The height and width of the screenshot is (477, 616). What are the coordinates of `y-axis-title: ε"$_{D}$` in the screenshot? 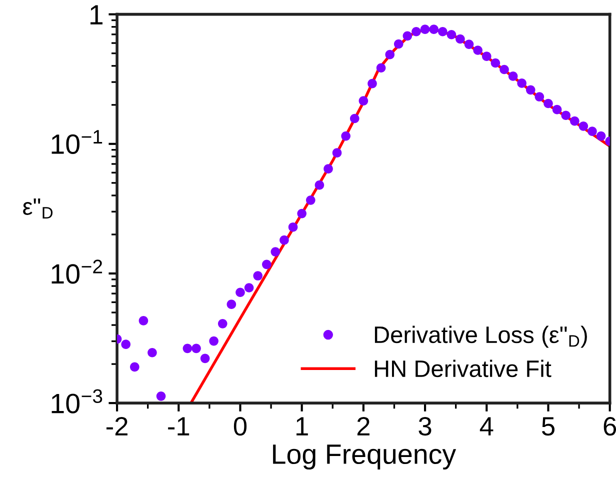 It's located at (38, 208).